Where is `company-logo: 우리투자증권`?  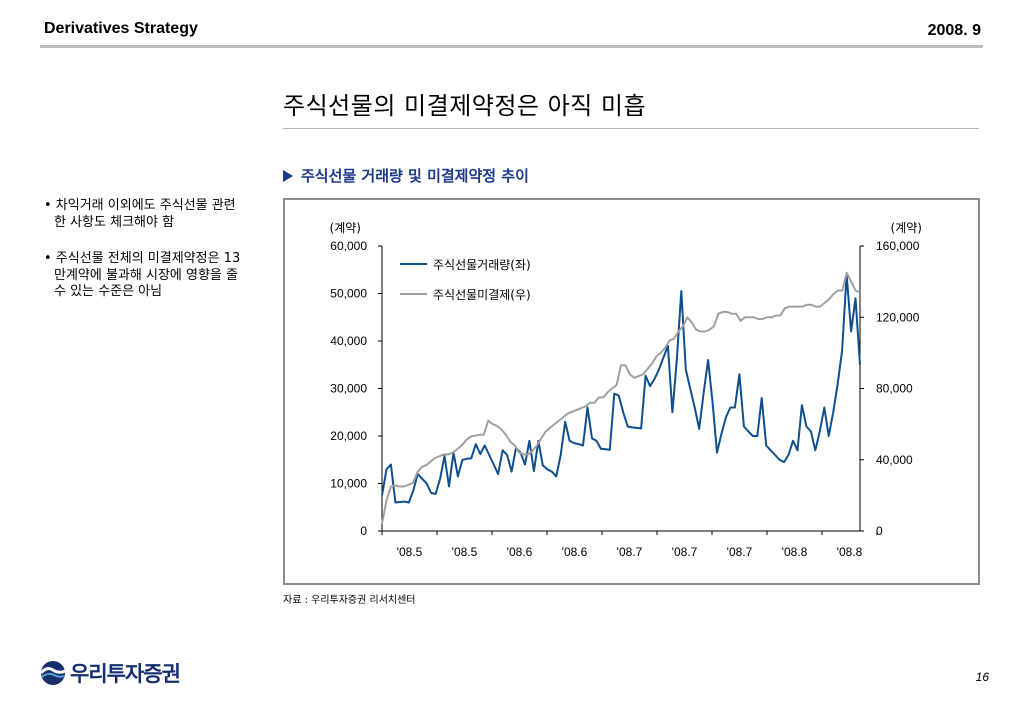 company-logo: 우리투자증권 is located at coordinates (110, 673).